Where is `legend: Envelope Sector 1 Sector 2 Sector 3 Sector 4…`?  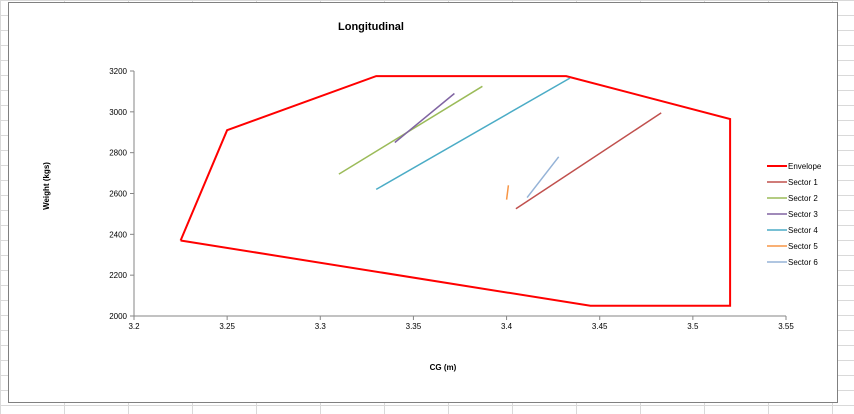
legend: Envelope Sector 1 Sector 2 Sector 3 Sector 4… is located at coordinates (794, 214).